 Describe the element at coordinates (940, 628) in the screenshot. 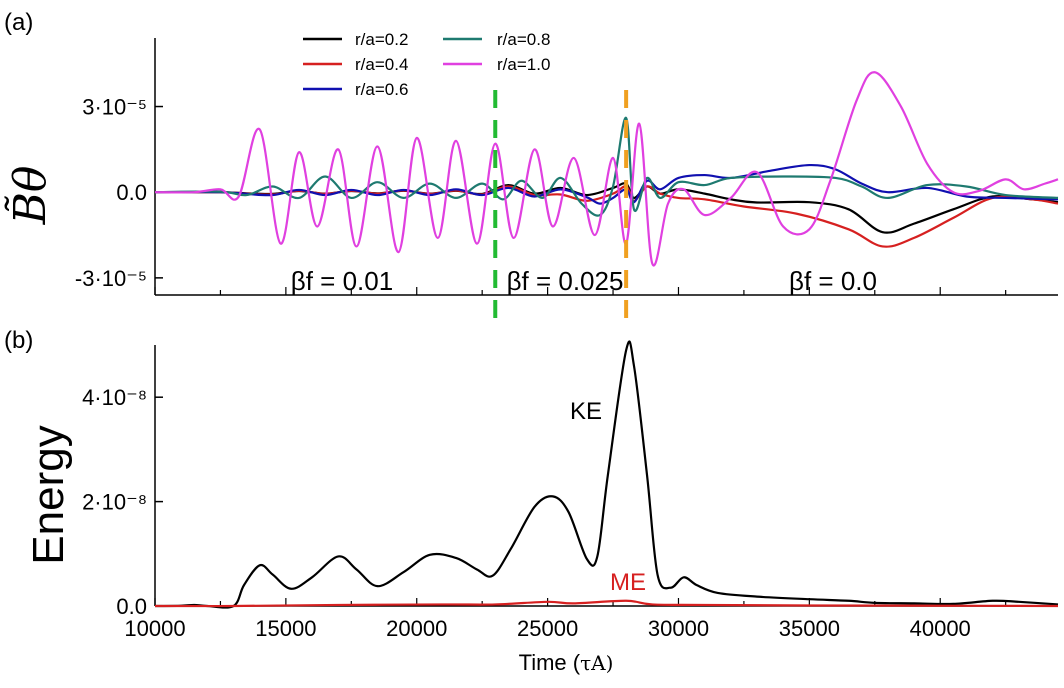

I see `panel-b-xtick-label: 40000` at that location.